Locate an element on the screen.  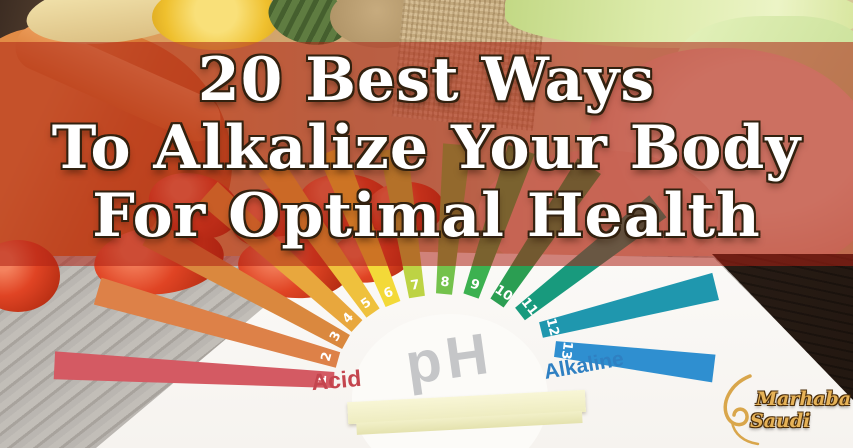
logo-text-line1: Marhaba is located at coordinates (804, 399).